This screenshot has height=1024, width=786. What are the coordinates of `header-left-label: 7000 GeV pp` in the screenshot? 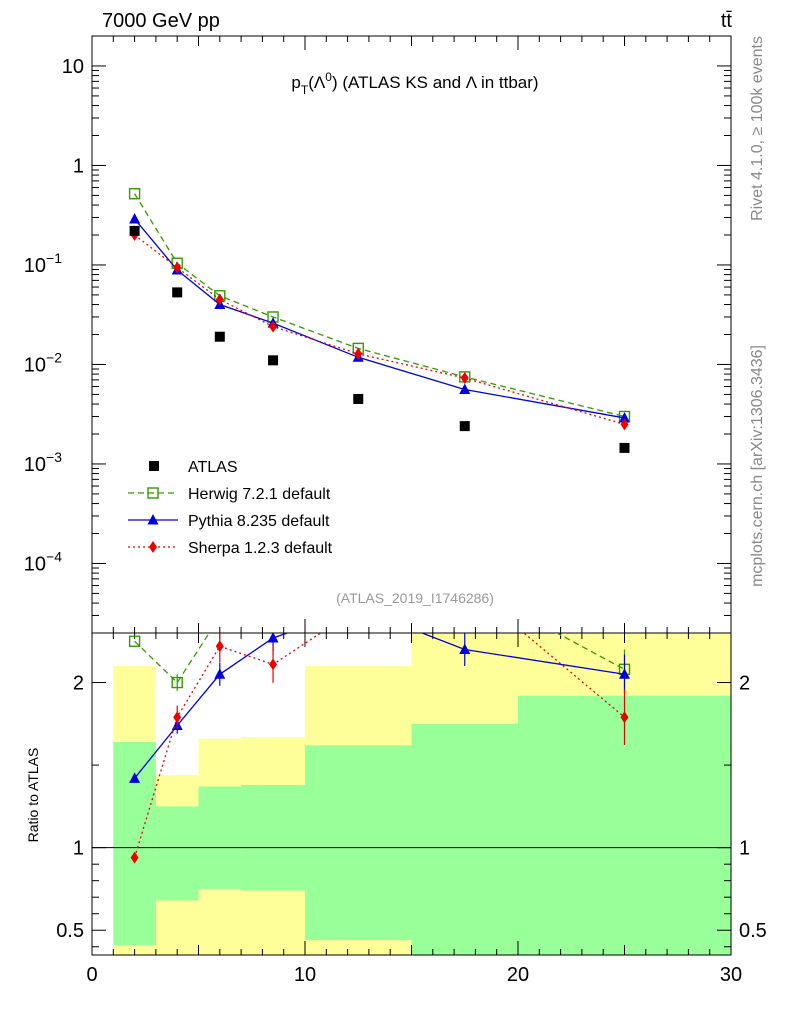 It's located at (161, 21).